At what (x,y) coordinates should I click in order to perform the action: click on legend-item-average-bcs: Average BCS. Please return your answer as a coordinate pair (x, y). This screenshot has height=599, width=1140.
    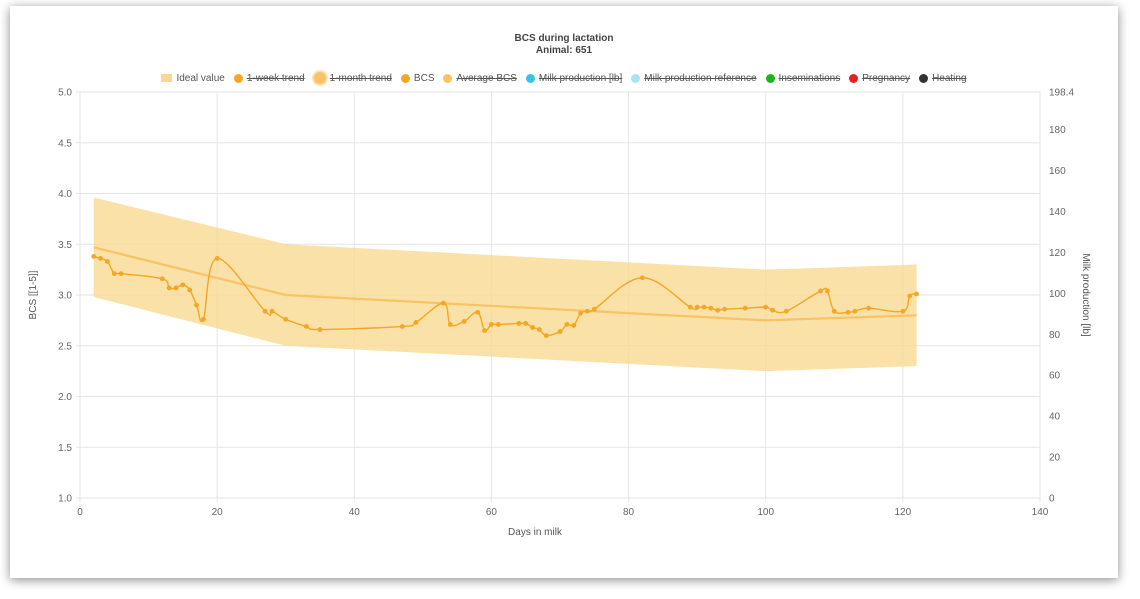
    Looking at the image, I should click on (480, 78).